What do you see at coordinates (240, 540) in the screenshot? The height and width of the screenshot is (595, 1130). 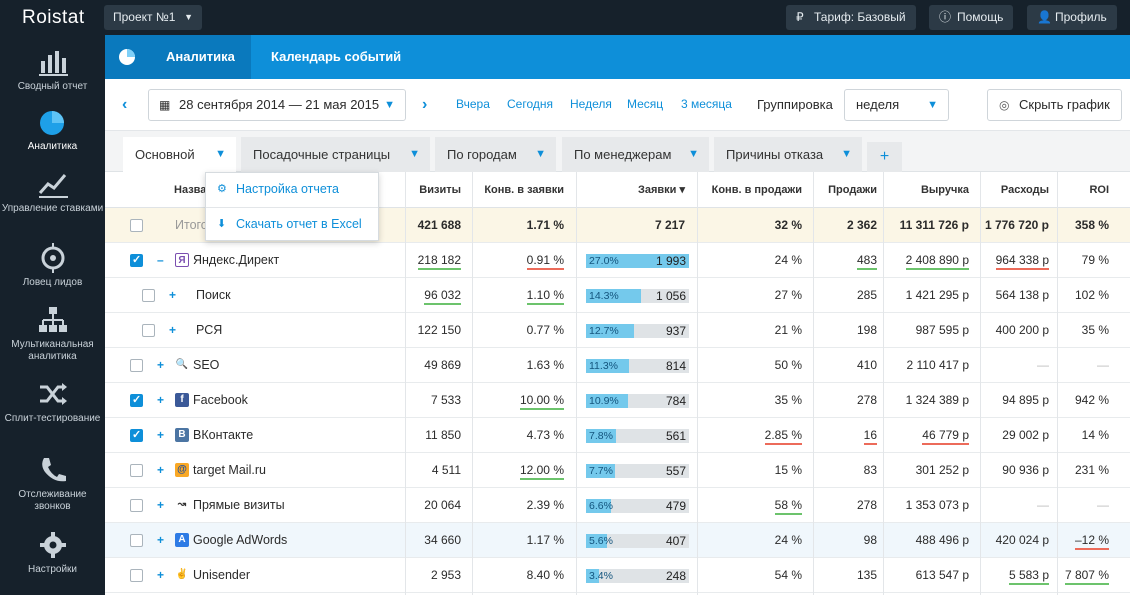 I see `row-name: Google AdWords` at bounding box center [240, 540].